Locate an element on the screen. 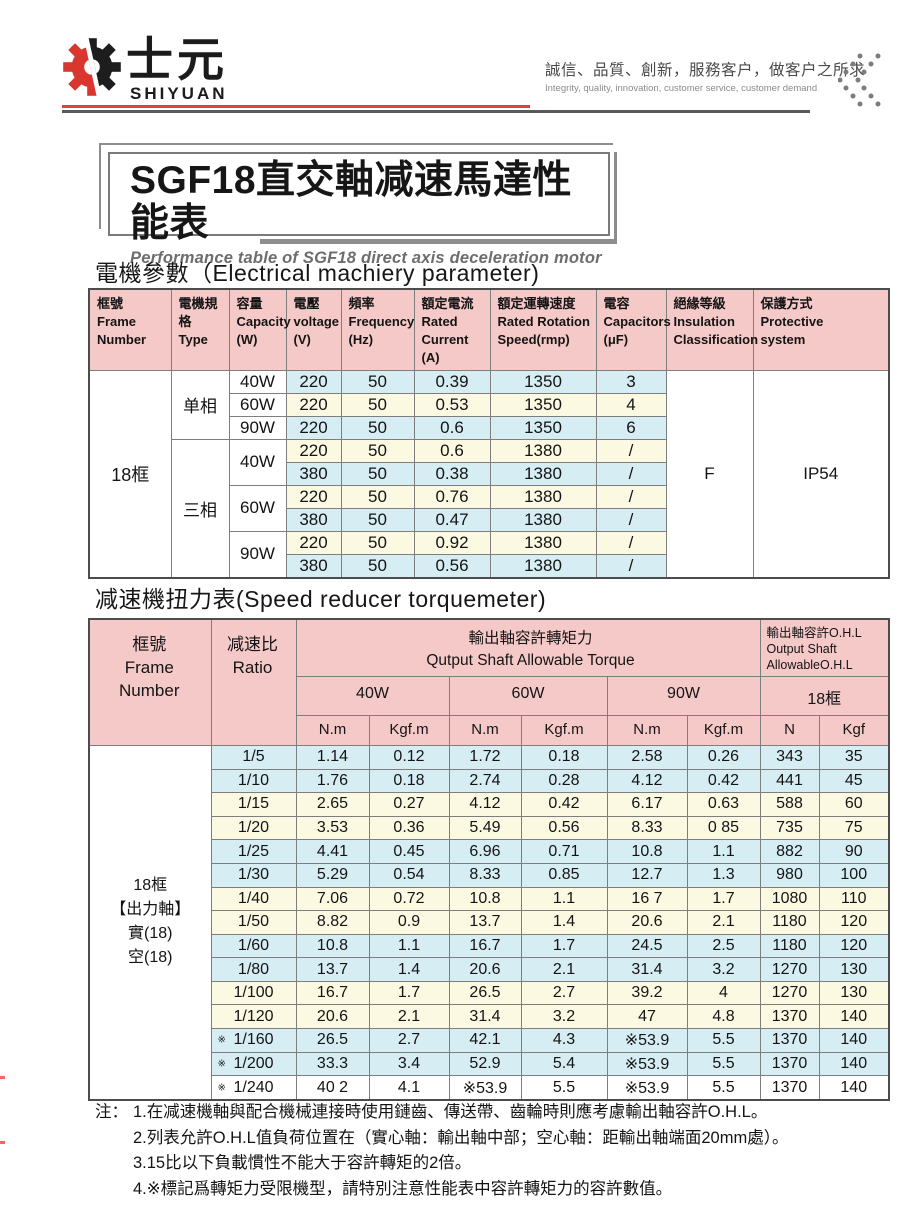 The width and height of the screenshot is (900, 1227). value-cell: 1350 is located at coordinates (543, 404).